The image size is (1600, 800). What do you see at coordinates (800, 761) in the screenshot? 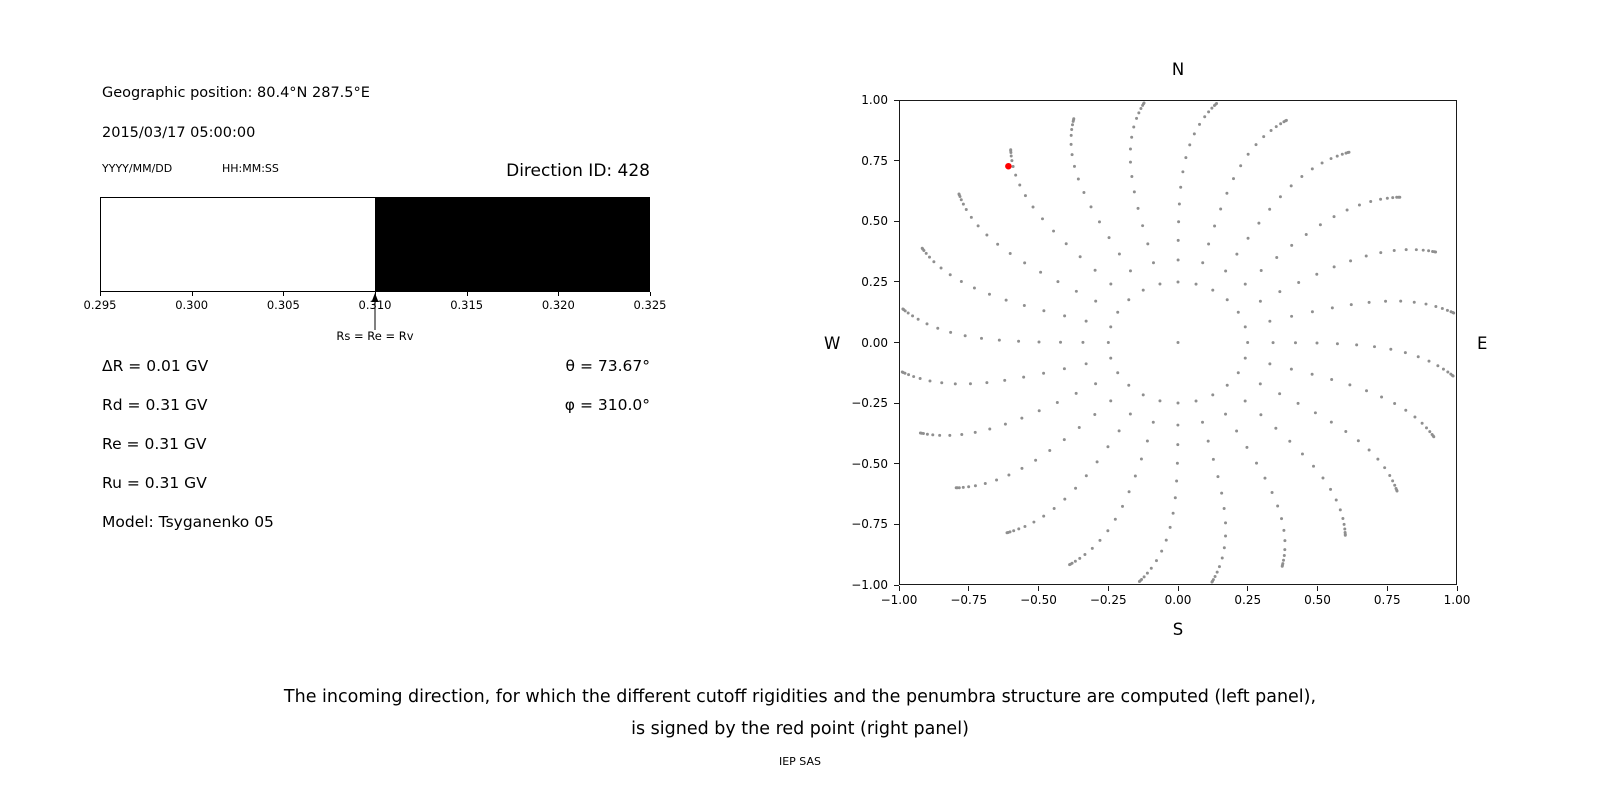
I see `credit-label: IEP SAS` at bounding box center [800, 761].